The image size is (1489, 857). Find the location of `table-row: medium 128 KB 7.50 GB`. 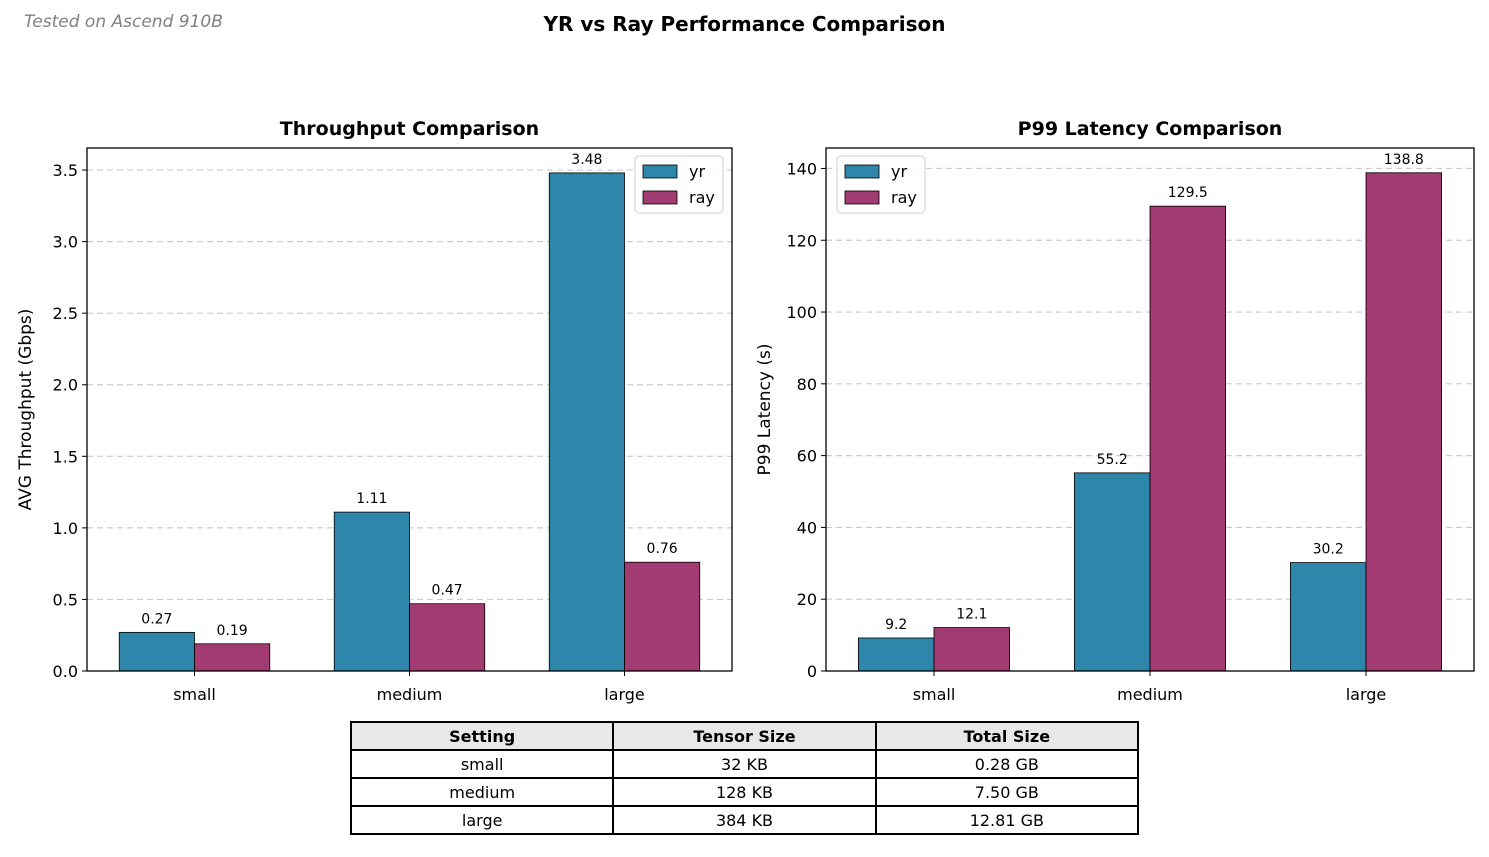

table-row: medium 128 KB 7.50 GB is located at coordinates (744, 792).